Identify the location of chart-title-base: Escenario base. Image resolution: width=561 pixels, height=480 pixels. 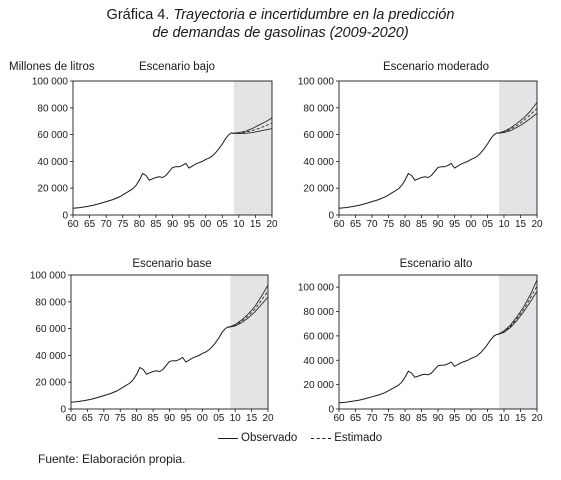
(172, 264).